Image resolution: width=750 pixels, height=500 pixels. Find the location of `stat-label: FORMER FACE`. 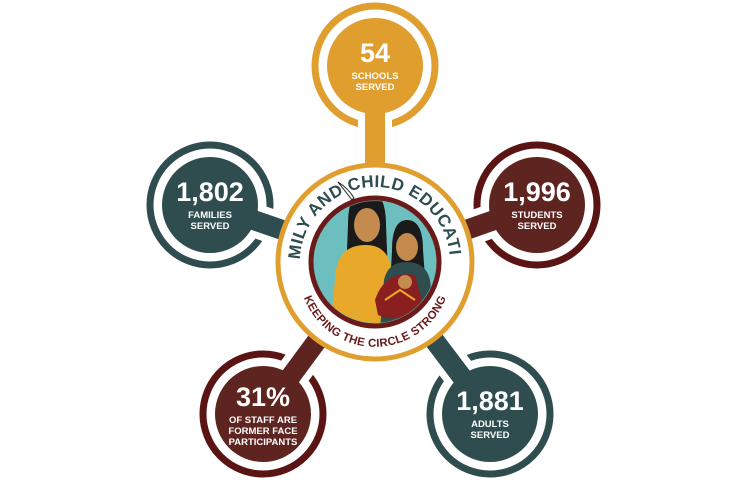

stat-label: FORMER FACE is located at coordinates (262, 431).